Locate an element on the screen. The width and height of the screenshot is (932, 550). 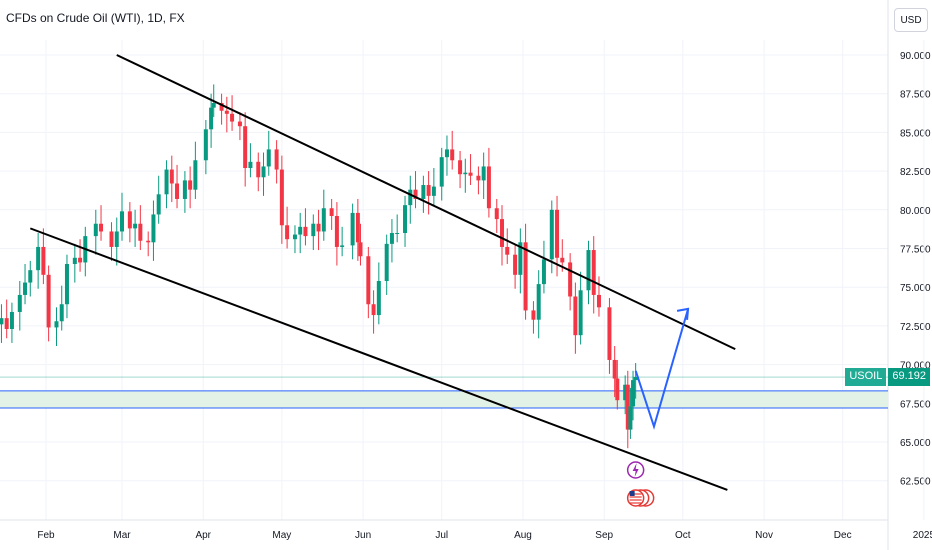
x-tick-label: Aug is located at coordinates (523, 535).